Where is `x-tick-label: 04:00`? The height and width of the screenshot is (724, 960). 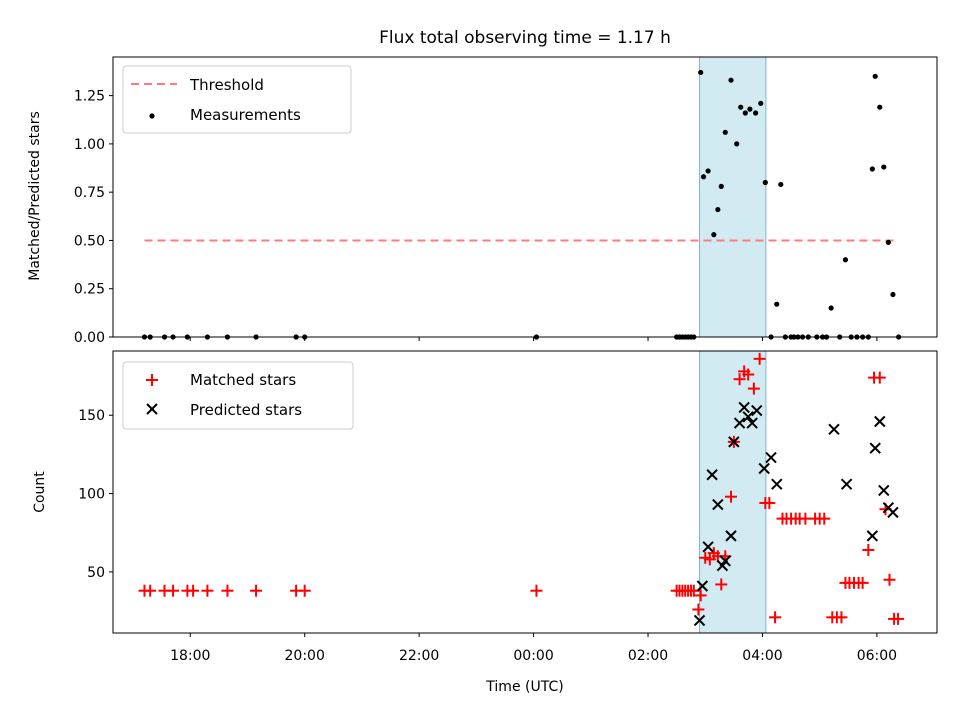
x-tick-label: 04:00 is located at coordinates (762, 656).